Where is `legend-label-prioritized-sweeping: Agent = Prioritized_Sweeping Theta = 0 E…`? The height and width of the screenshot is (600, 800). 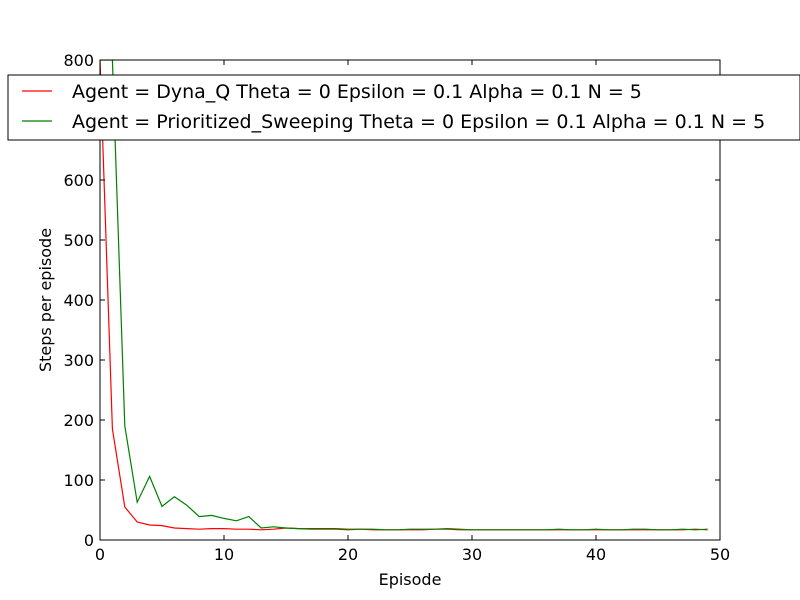 legend-label-prioritized-sweeping: Agent = Prioritized_Sweeping Theta = 0 E… is located at coordinates (418, 122).